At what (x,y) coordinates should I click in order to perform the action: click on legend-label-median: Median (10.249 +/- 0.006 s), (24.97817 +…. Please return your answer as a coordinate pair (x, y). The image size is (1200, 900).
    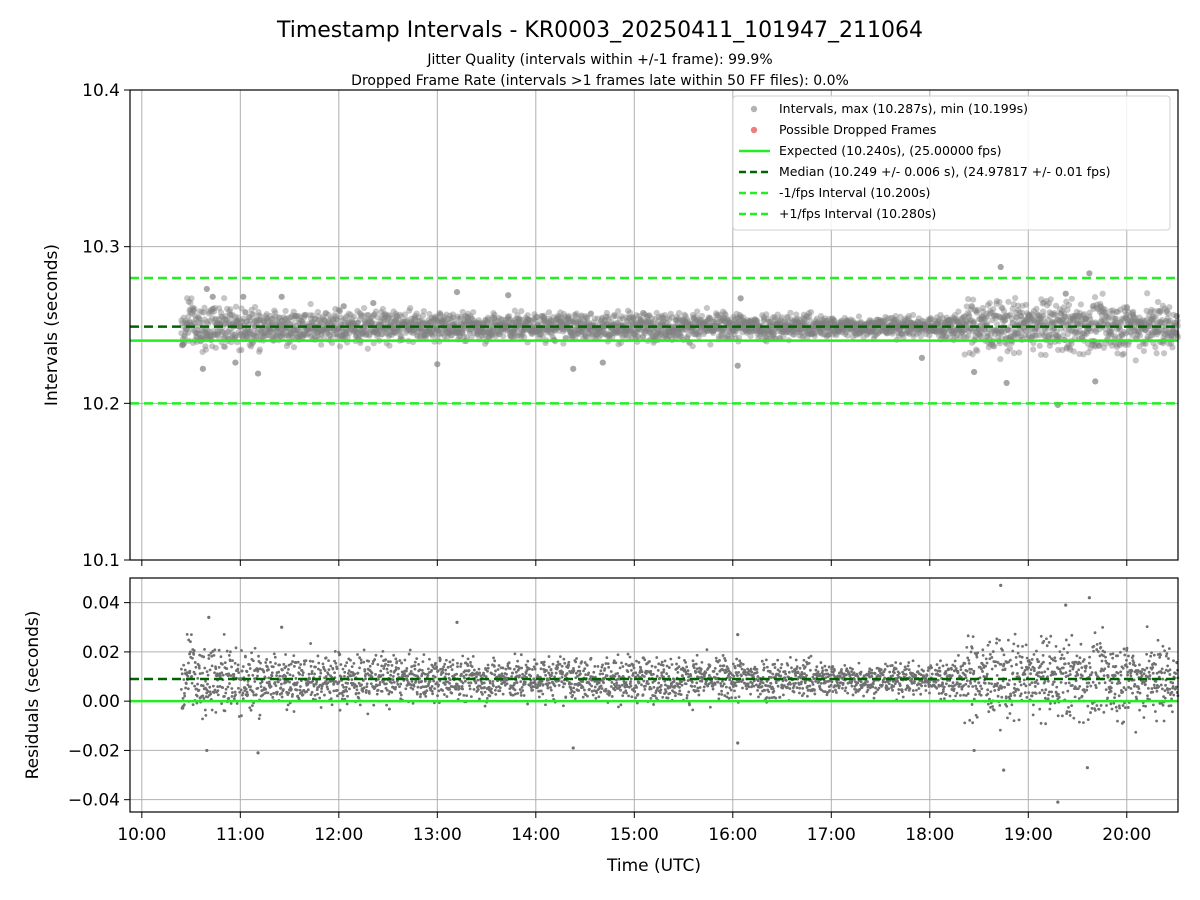
    Looking at the image, I should click on (944, 171).